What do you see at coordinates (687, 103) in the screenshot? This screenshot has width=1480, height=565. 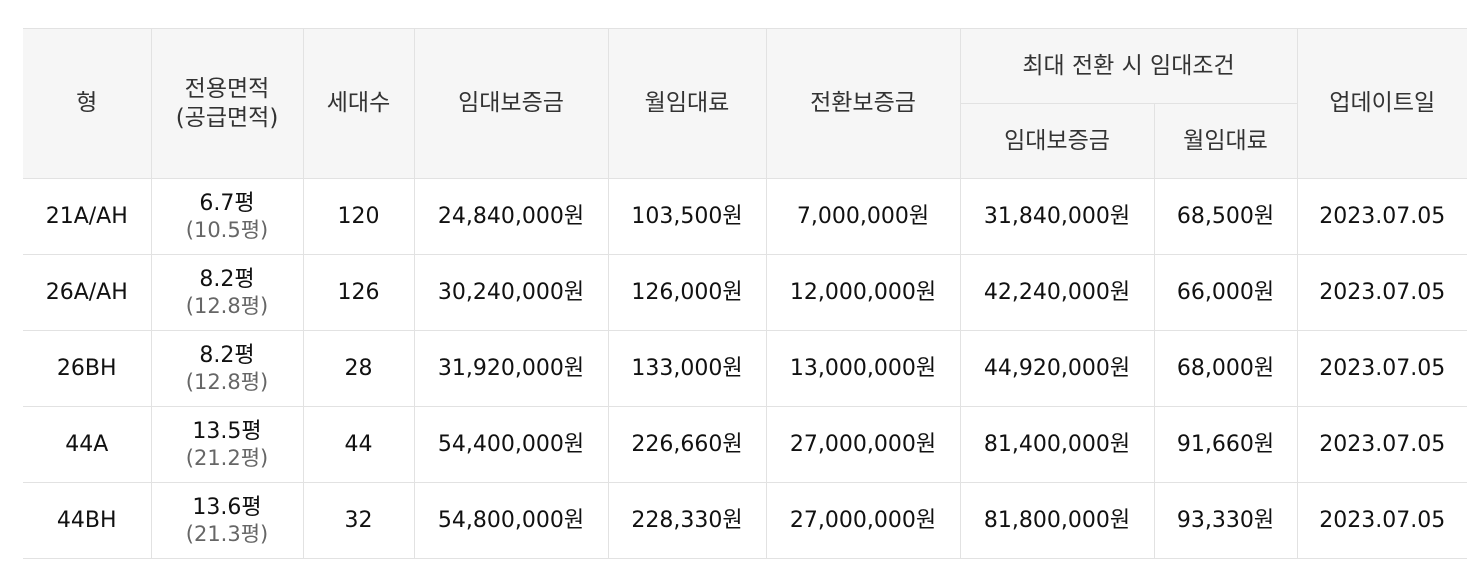 I see `header-monthly-rent: 월임대료` at bounding box center [687, 103].